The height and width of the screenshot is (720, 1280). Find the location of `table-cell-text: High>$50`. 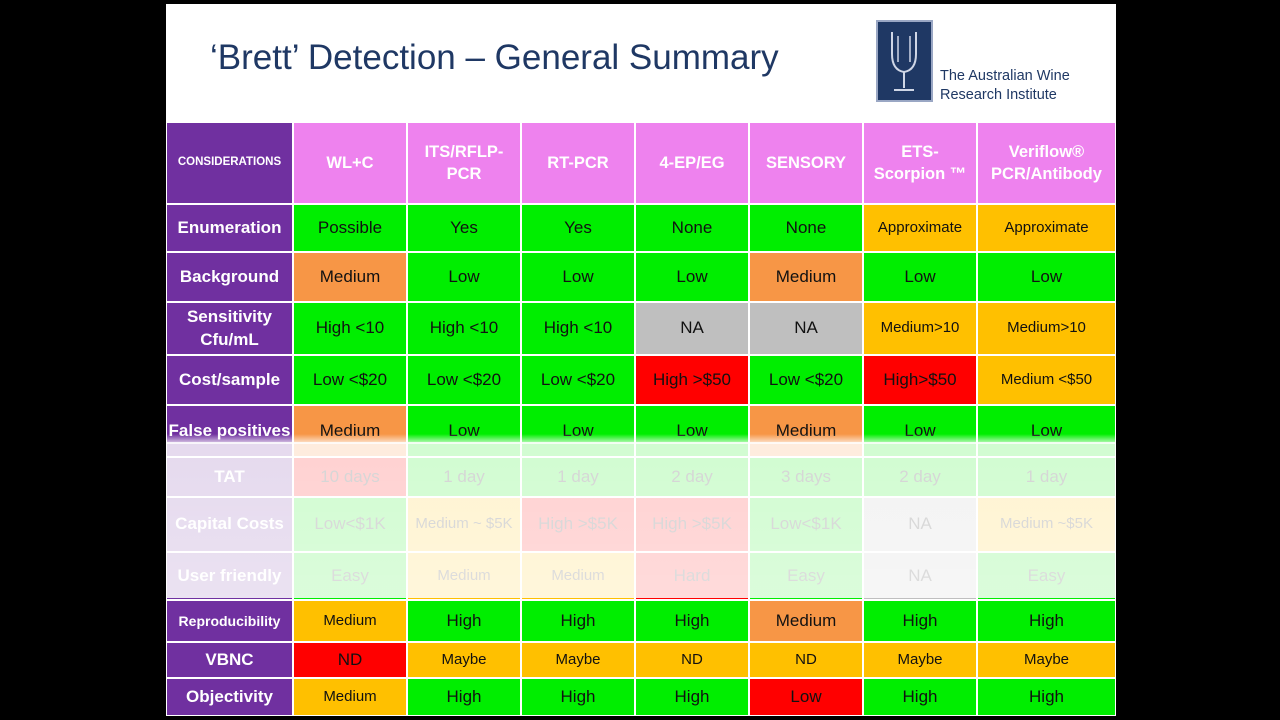

table-cell-text: High>$50 is located at coordinates (920, 379).